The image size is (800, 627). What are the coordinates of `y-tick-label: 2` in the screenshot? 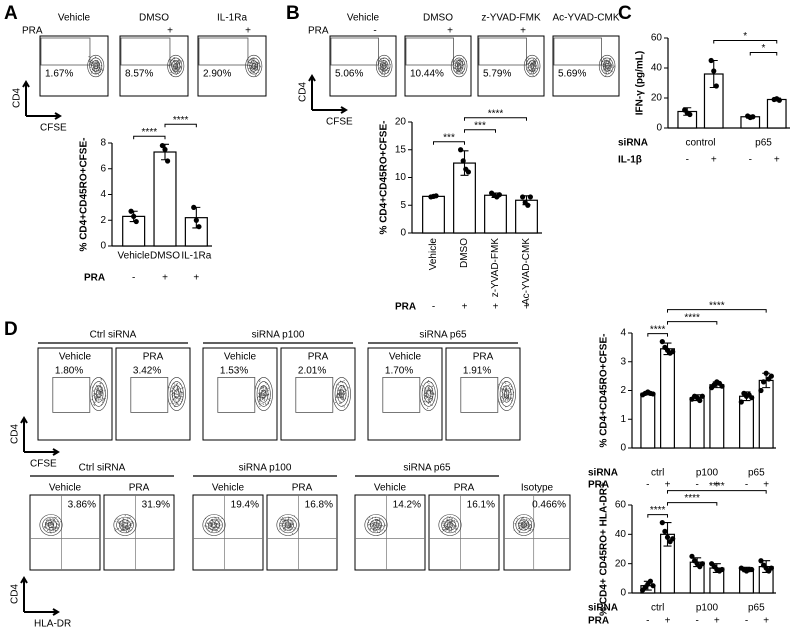 It's located at (103, 220).